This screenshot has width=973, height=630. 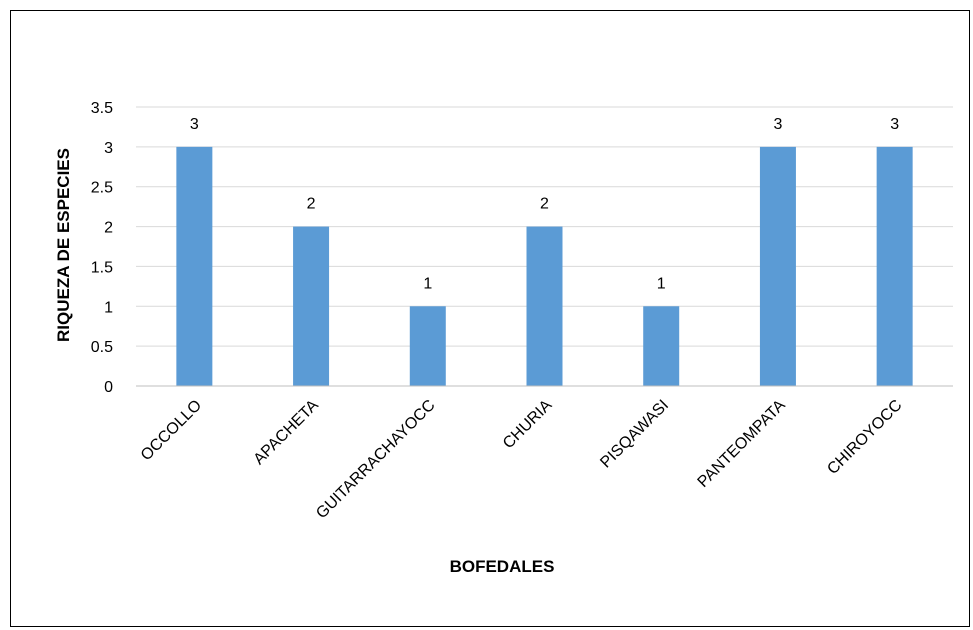 I want to click on x-tick-label: GUITARRACHAYOCC, so click(x=375, y=459).